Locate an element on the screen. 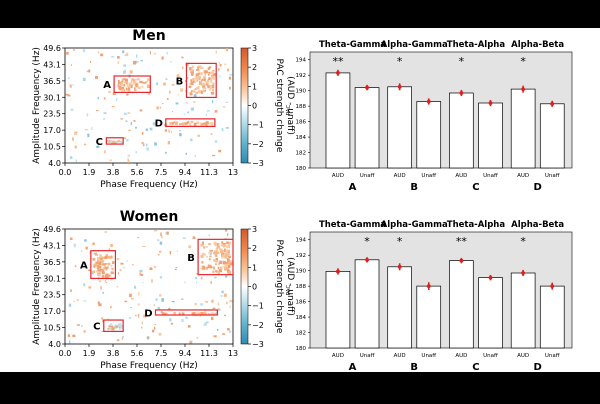 The image size is (600, 404). region-label: D is located at coordinates (159, 124).